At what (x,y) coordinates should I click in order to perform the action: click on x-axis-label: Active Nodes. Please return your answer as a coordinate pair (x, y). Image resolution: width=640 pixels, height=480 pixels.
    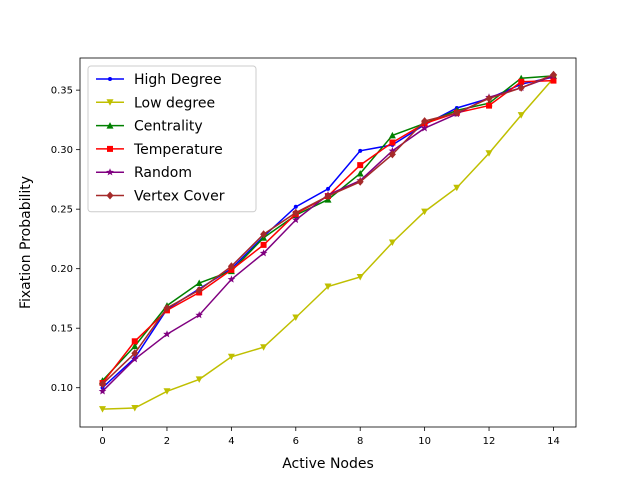
    Looking at the image, I should click on (328, 464).